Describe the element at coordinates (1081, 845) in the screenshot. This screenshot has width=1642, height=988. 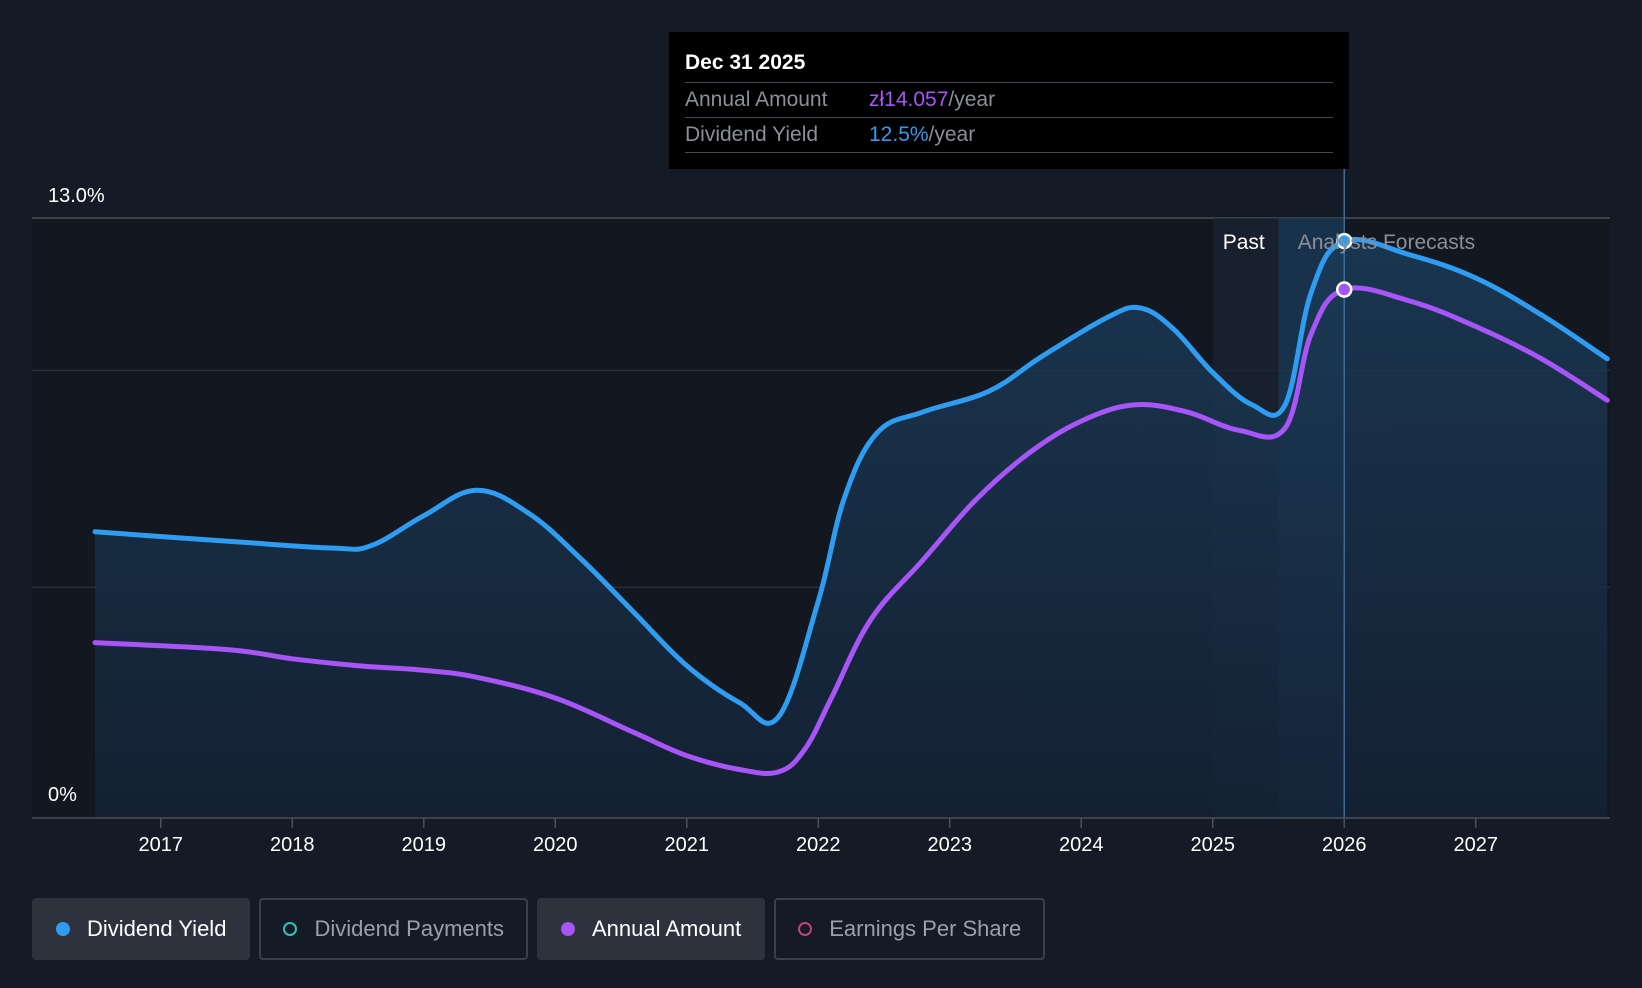
I see `x-axis-tick-label: 2024` at that location.